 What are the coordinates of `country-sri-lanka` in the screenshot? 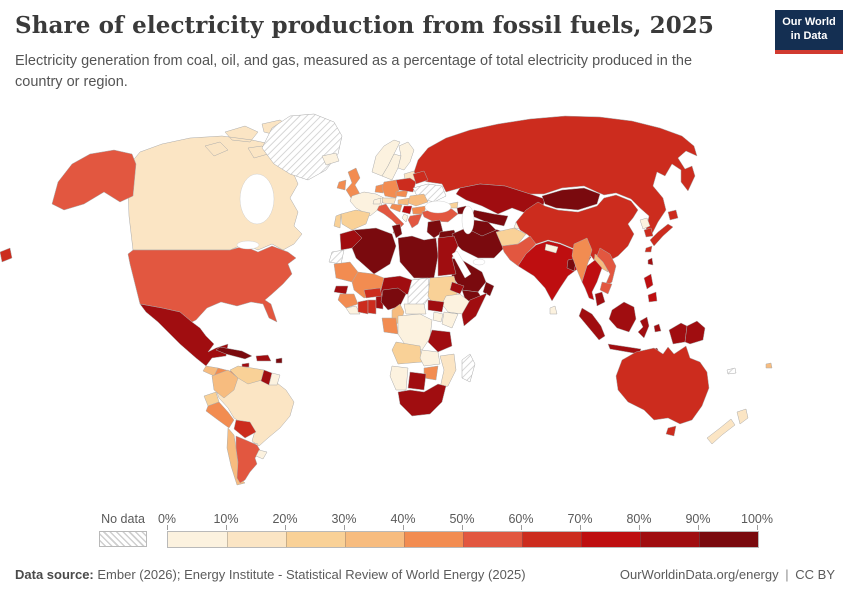 It's located at (553, 310).